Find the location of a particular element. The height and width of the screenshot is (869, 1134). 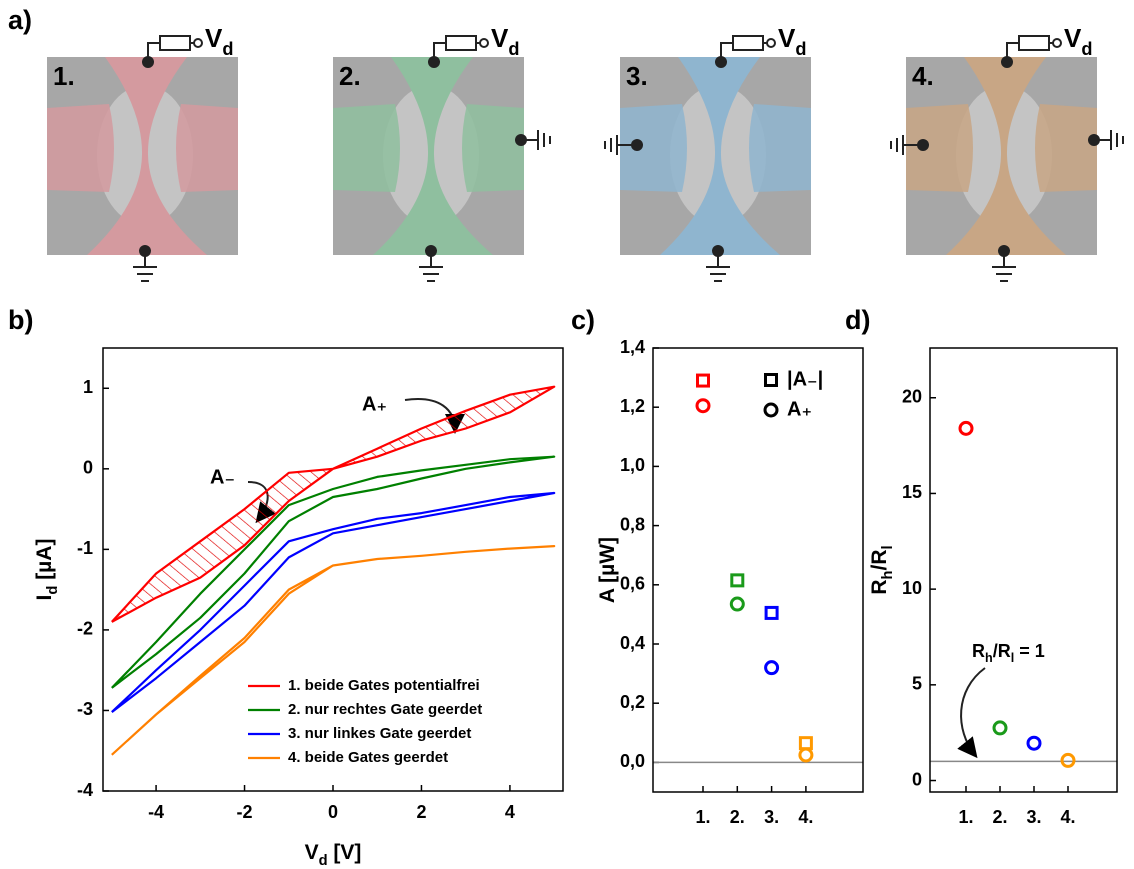

y-tick-label: 15 is located at coordinates (912, 492).